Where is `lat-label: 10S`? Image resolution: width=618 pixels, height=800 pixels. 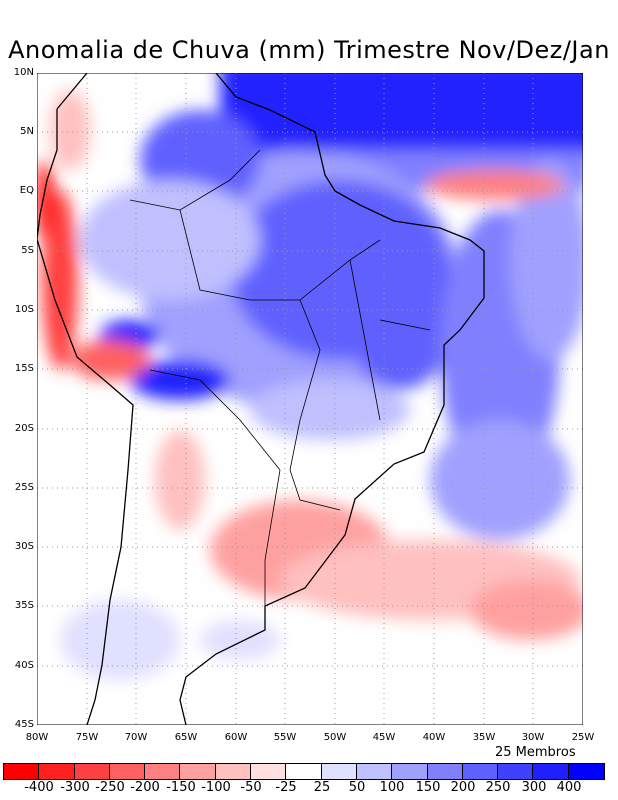
lat-label: 10S is located at coordinates (24, 309).